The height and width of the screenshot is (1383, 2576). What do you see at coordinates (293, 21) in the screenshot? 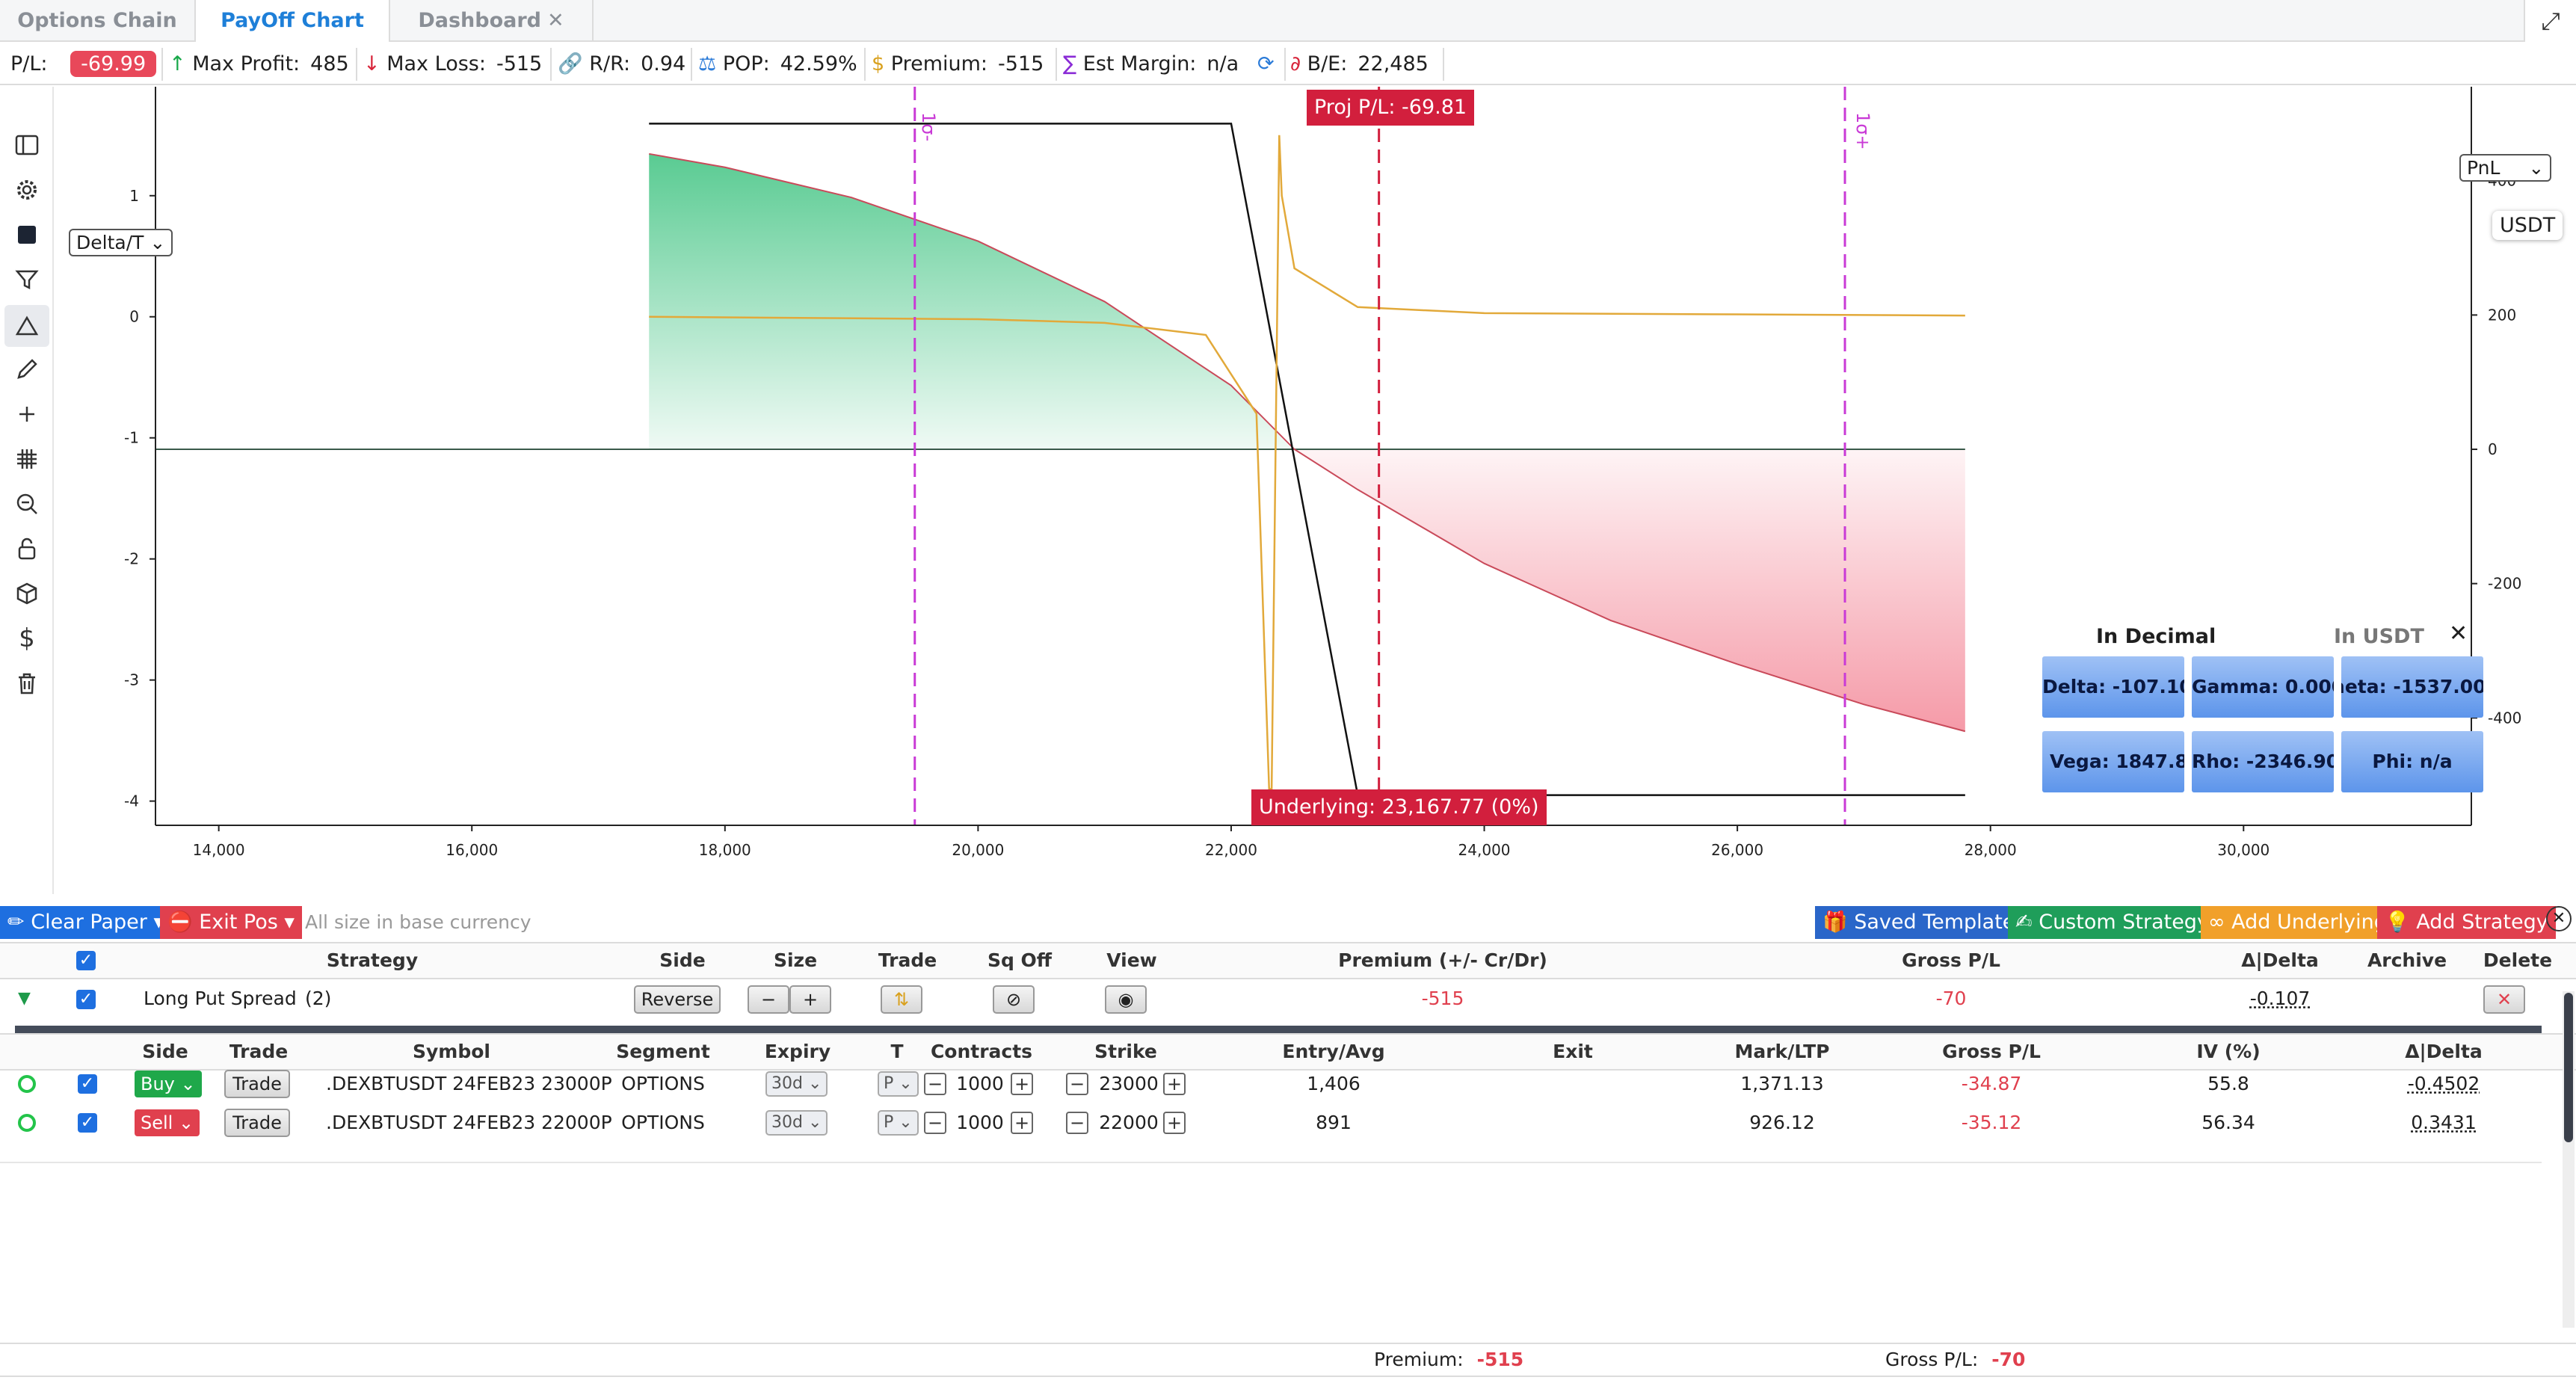
I see `tab-payoff-chart: PayOff Chart` at bounding box center [293, 21].